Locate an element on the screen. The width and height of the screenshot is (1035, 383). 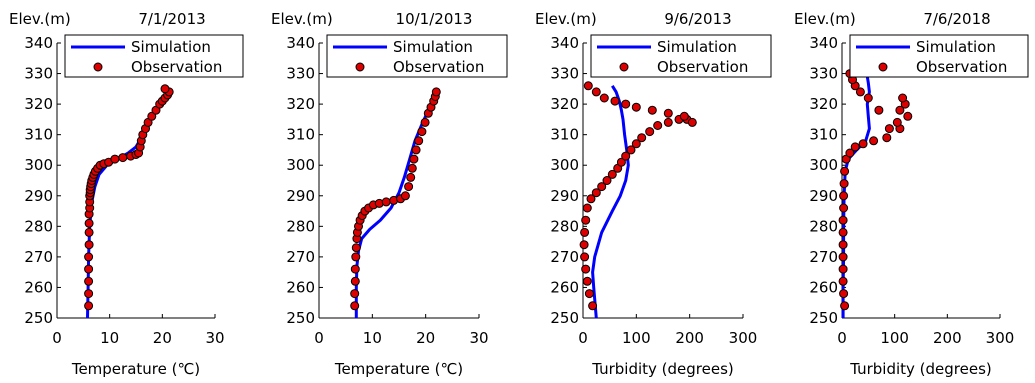
x-tick-label: 100 is located at coordinates (894, 338).